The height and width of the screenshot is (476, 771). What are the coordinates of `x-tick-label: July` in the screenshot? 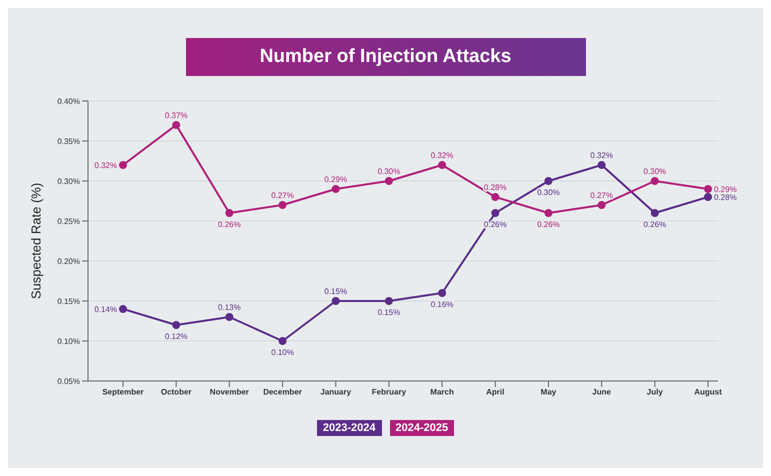 It's located at (655, 392).